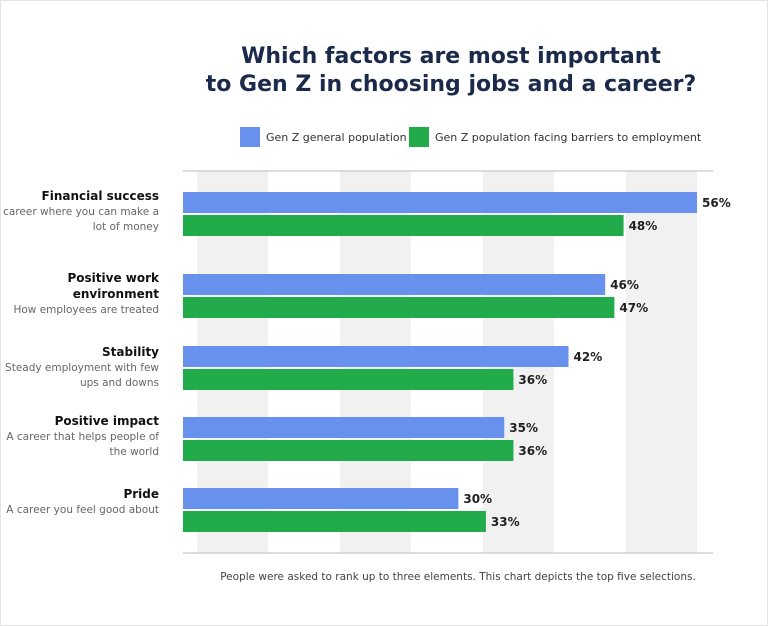  What do you see at coordinates (86, 310) in the screenshot?
I see `category-description: How employees are treated` at bounding box center [86, 310].